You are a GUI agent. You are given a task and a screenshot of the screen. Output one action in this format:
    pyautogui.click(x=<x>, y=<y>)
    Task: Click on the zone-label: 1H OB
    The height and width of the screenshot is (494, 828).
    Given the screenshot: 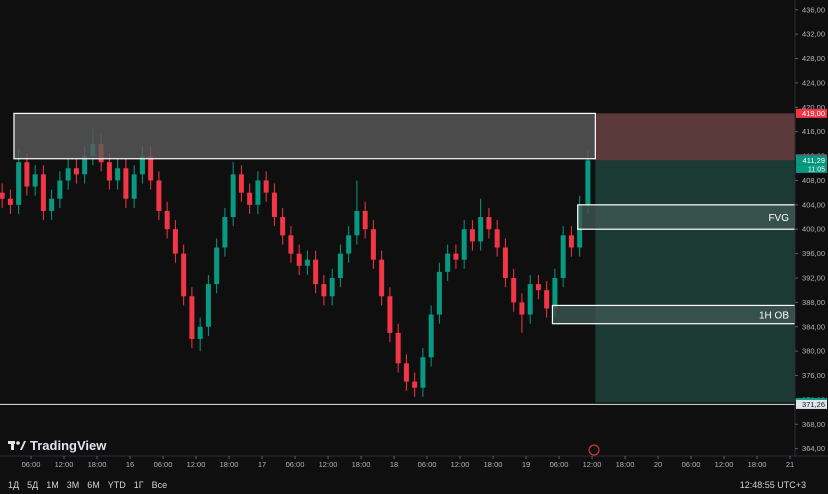 What is the action you would take?
    pyautogui.click(x=774, y=316)
    